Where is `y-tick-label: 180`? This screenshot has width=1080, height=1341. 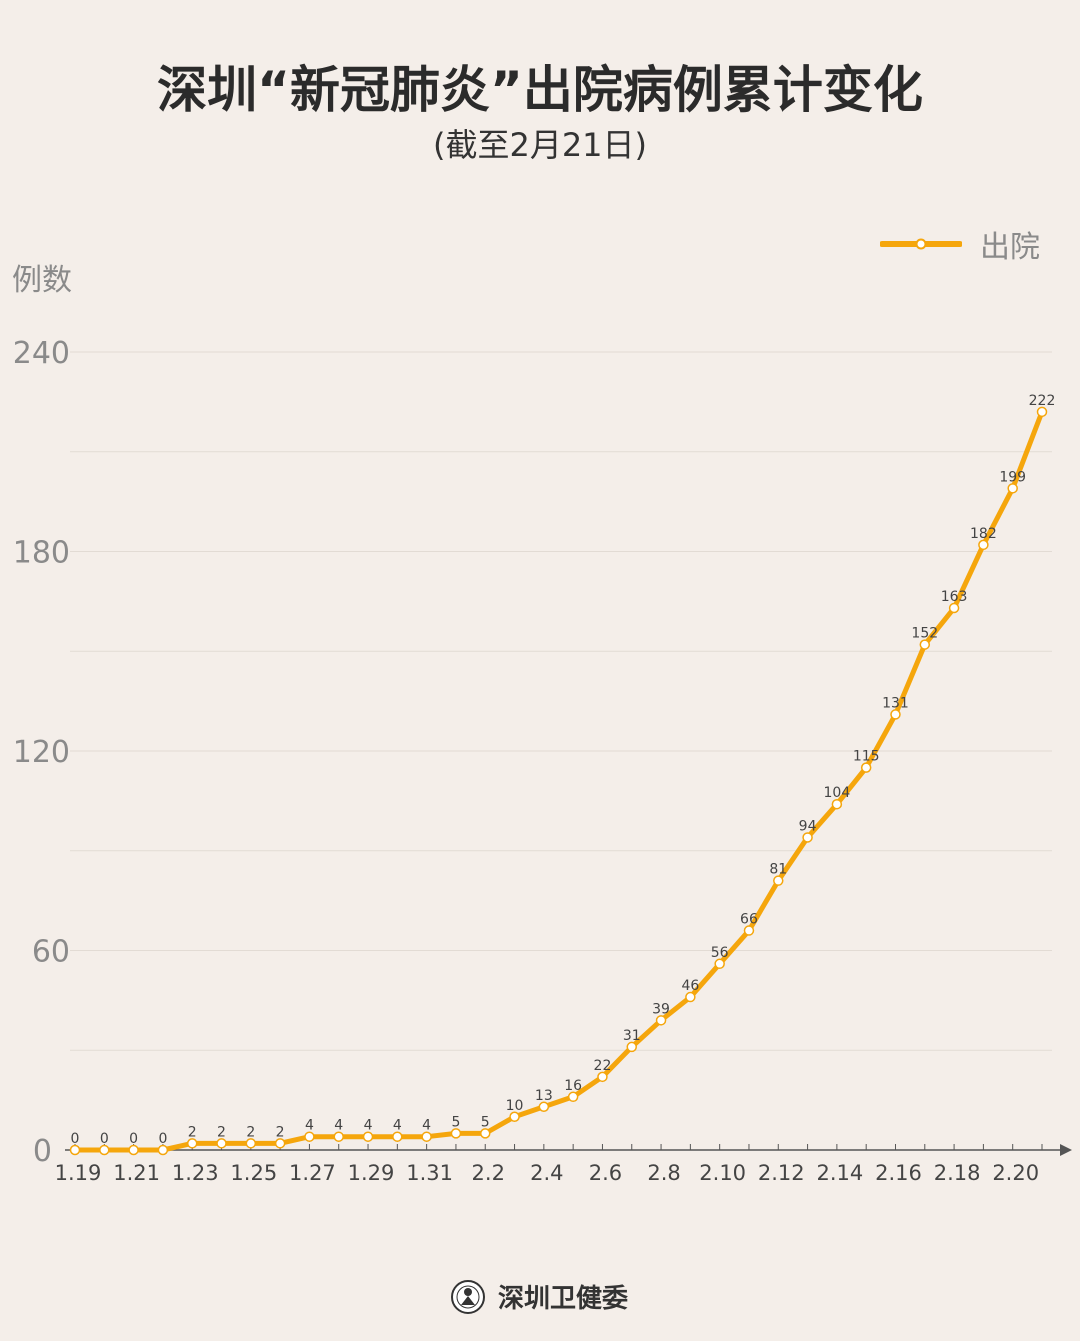 y-tick-label: 180 is located at coordinates (41, 553).